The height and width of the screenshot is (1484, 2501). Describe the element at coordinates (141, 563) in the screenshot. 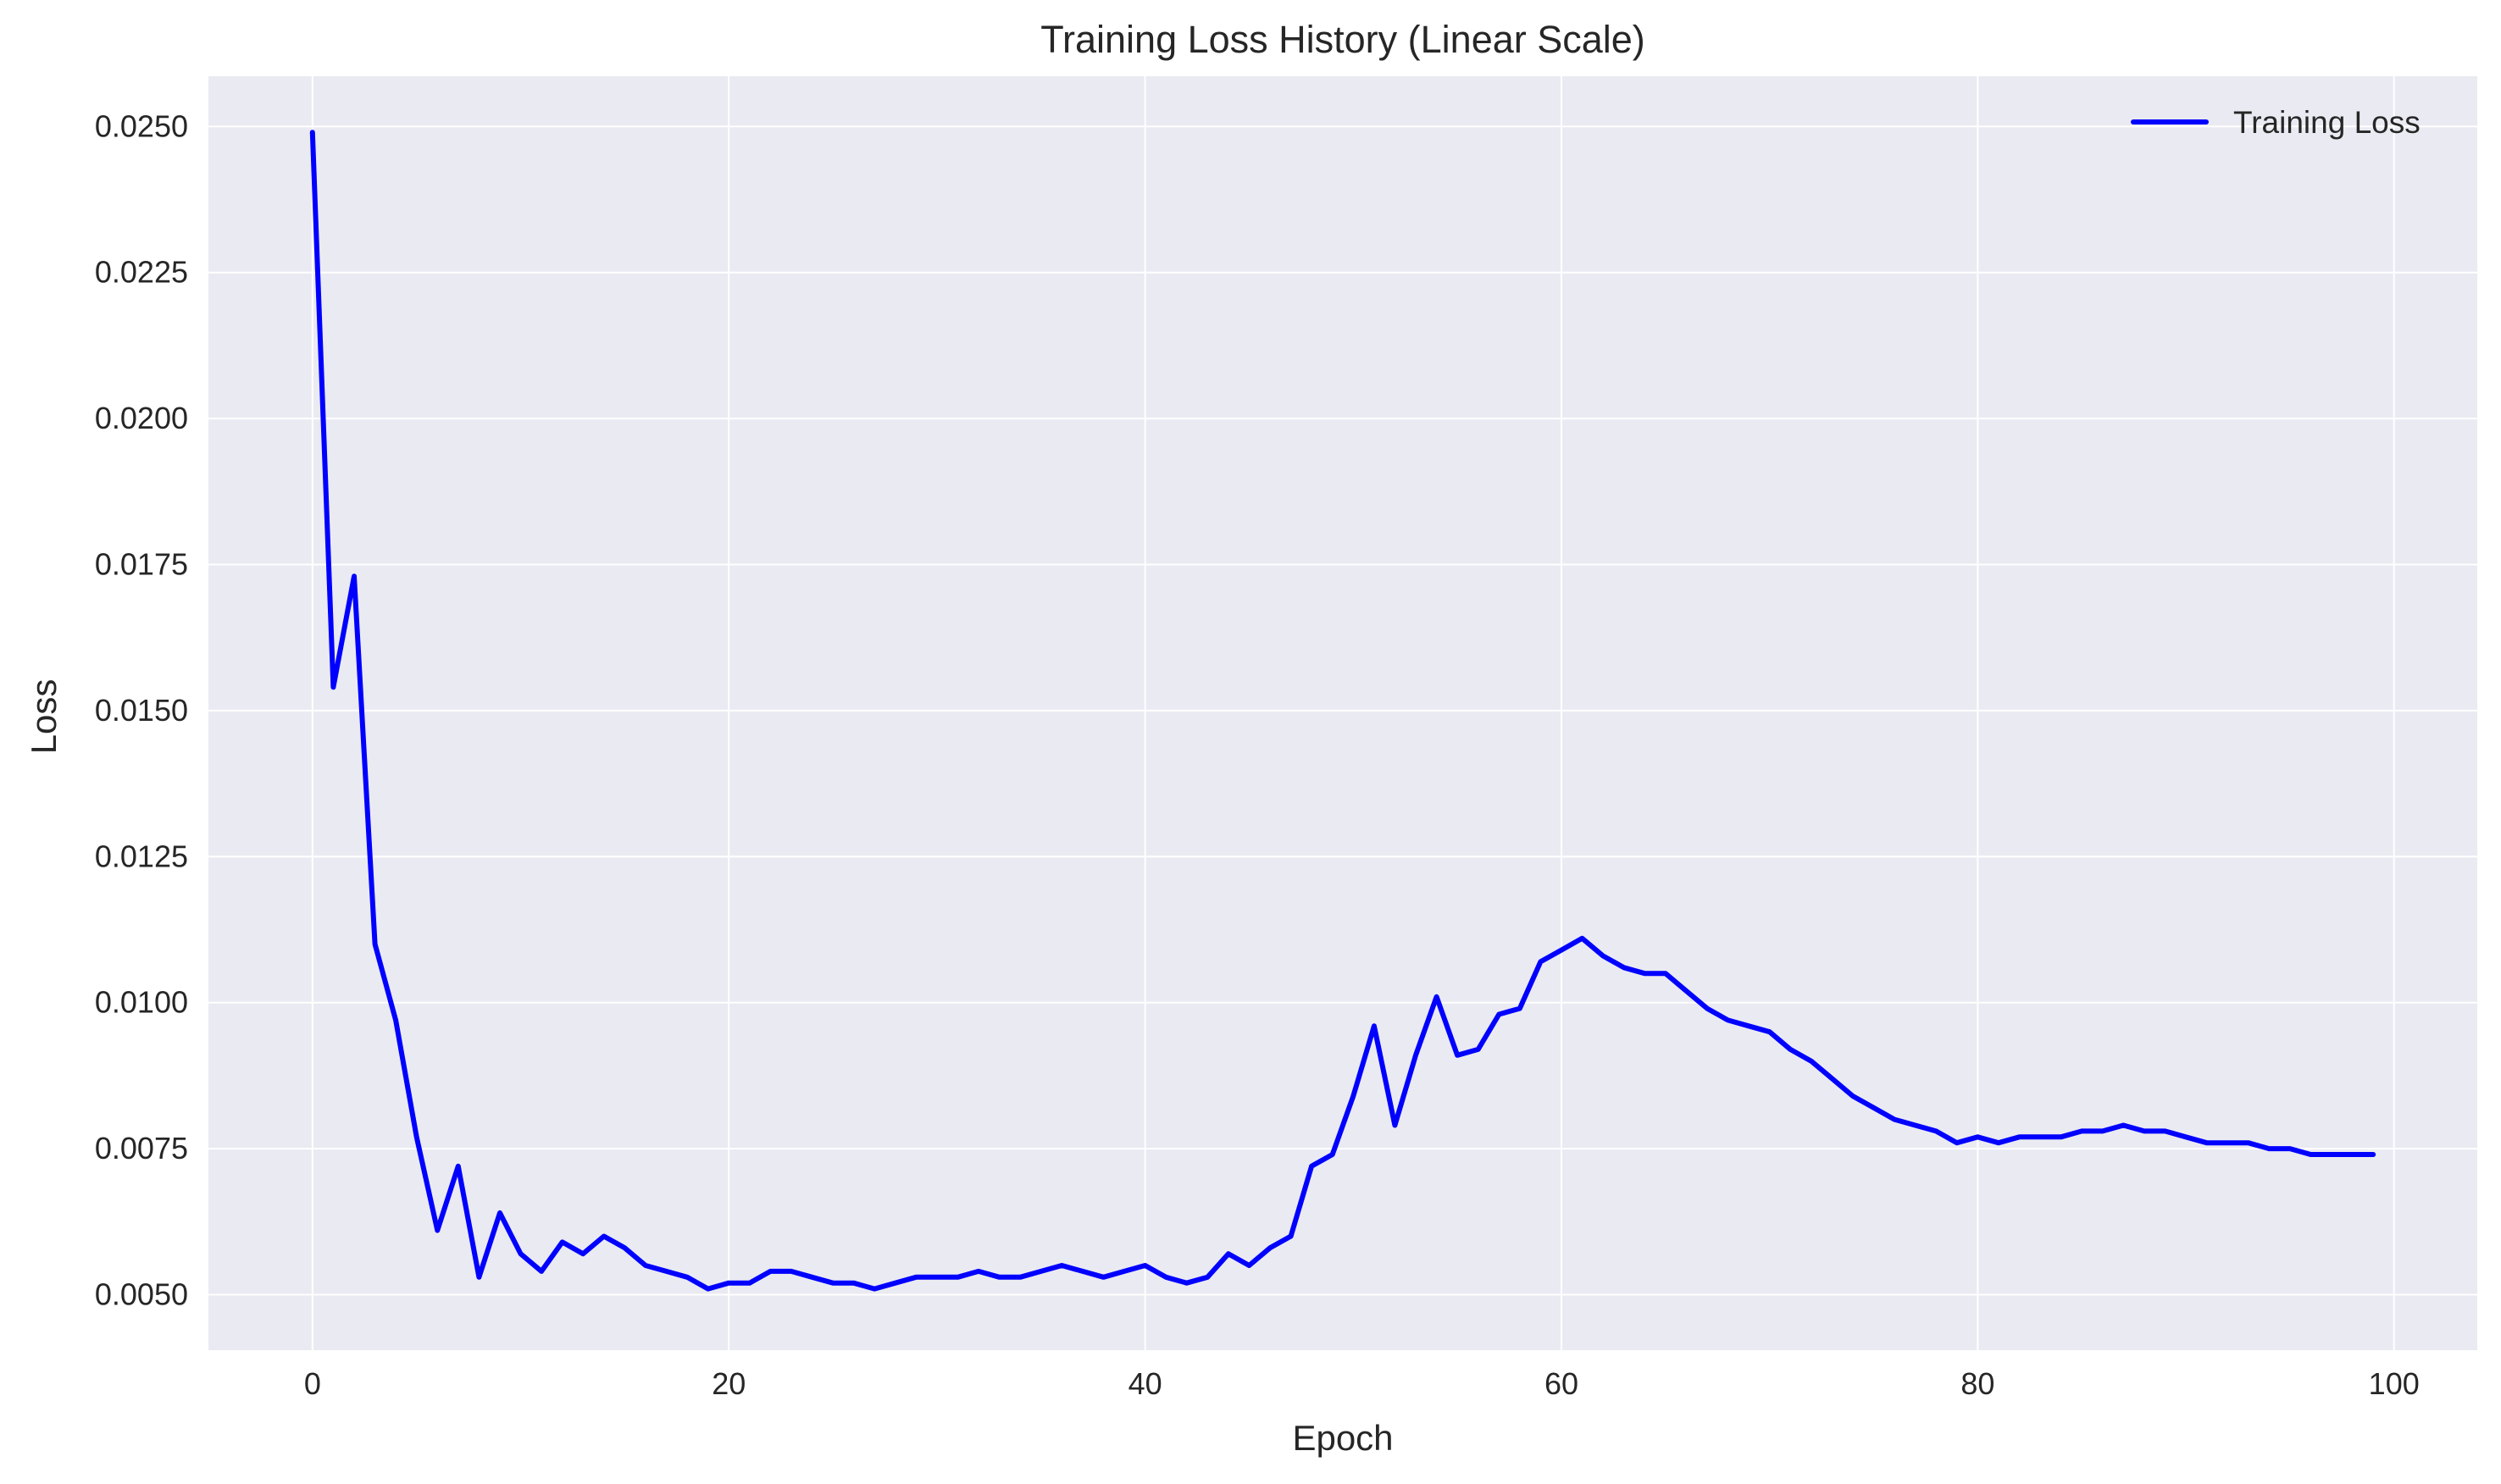

I see `y-tick-label: 0.0175` at that location.